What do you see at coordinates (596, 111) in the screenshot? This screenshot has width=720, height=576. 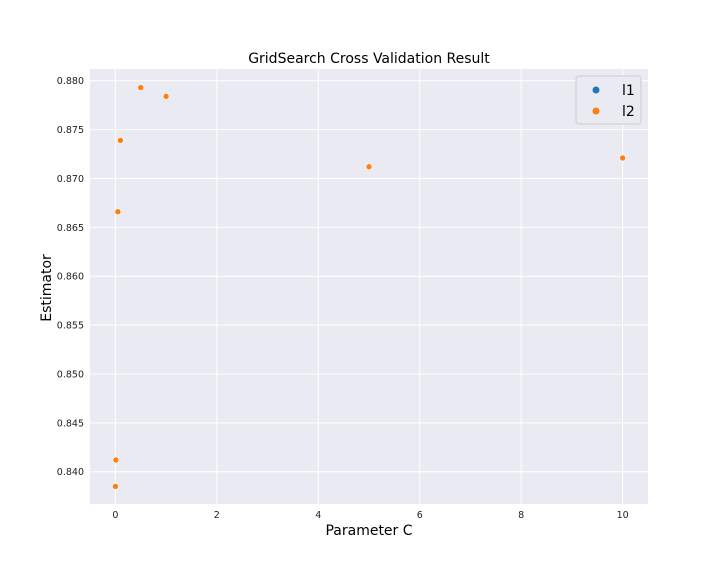 I see `legend-marker-l2` at bounding box center [596, 111].